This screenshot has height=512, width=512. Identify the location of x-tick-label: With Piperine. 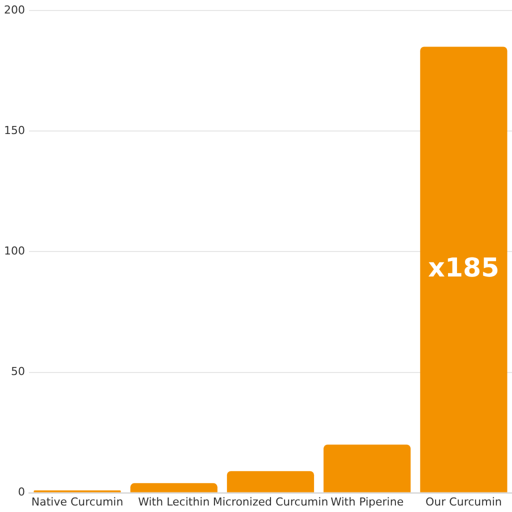
(367, 501).